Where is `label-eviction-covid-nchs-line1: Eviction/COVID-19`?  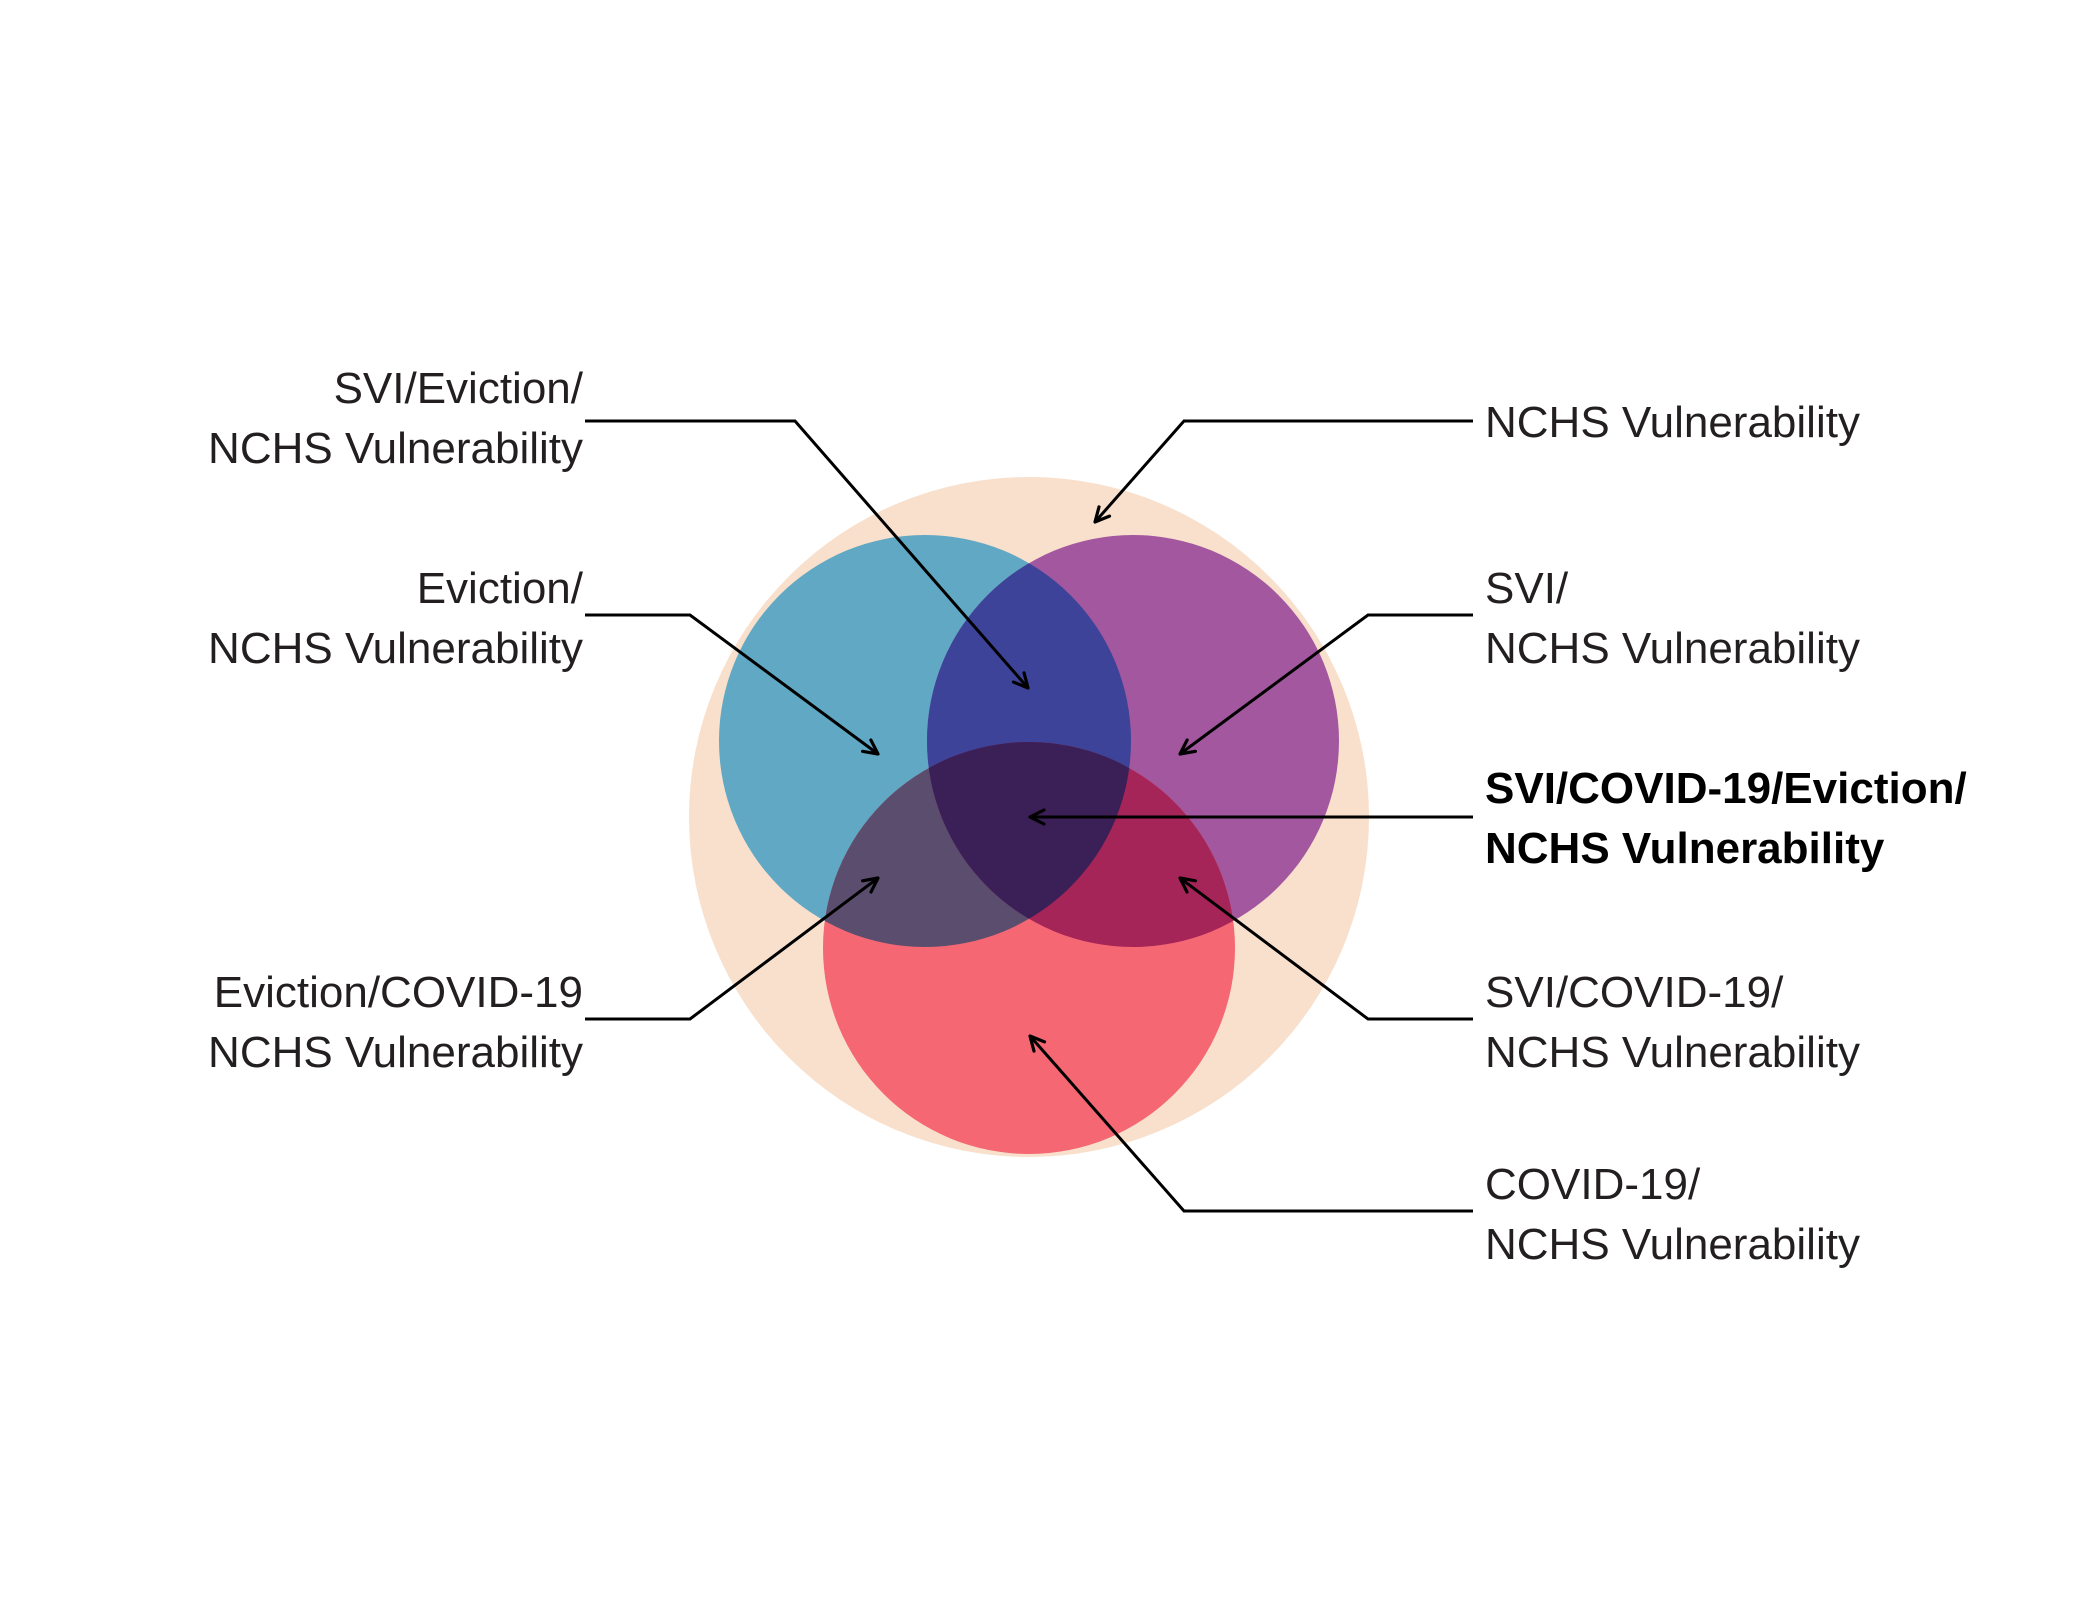 label-eviction-covid-nchs-line1: Eviction/COVID-19 is located at coordinates (398, 992).